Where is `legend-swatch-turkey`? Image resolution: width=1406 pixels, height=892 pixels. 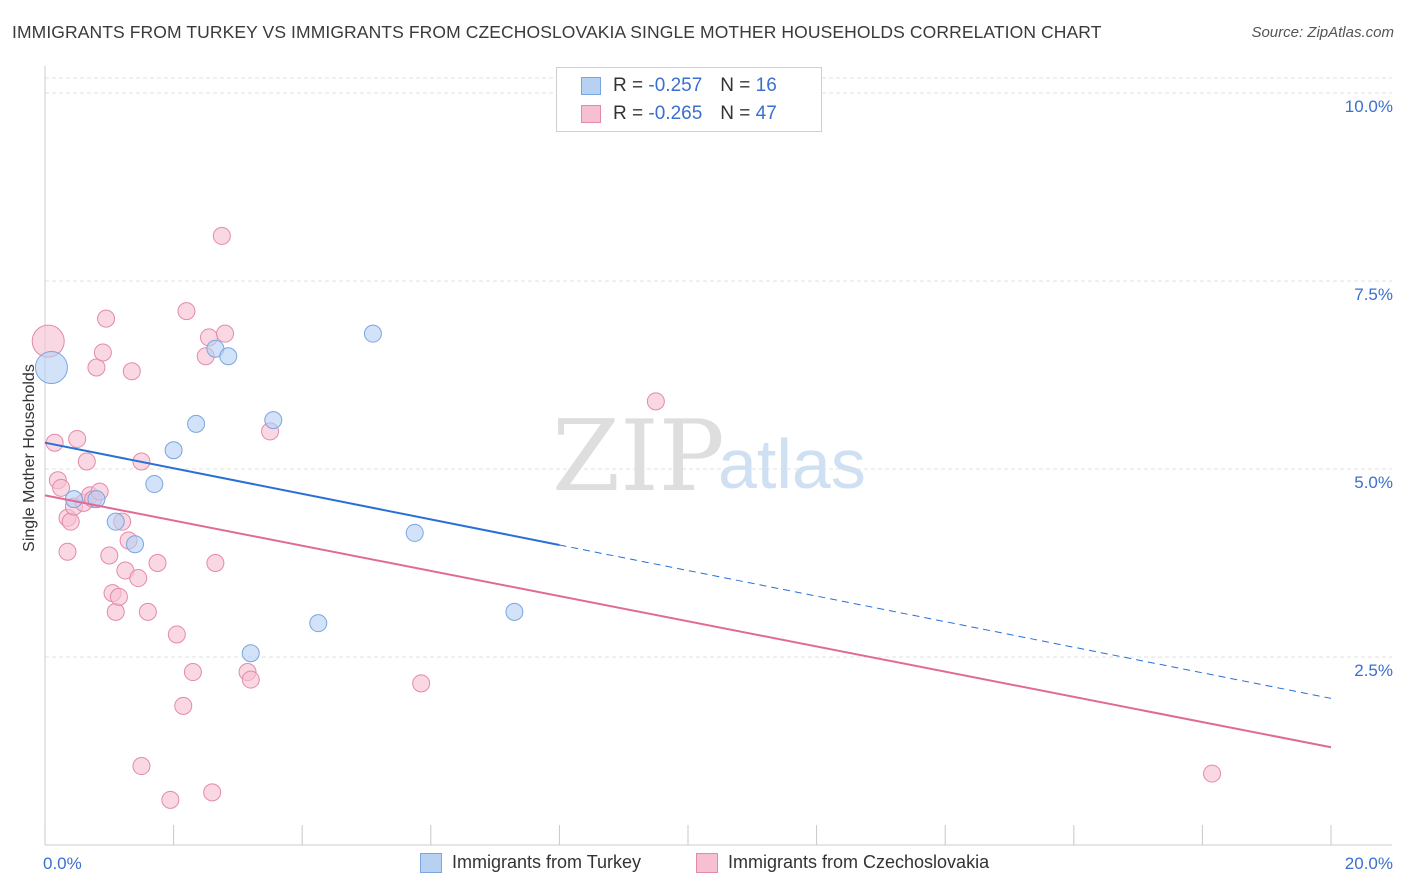
legend-swatch-turkey is located at coordinates (591, 86).